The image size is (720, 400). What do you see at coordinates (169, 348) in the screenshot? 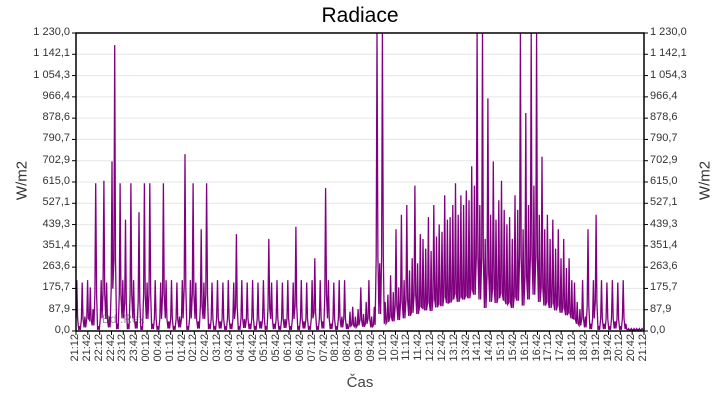
I see `x-tick-label: 01:12` at bounding box center [169, 348].